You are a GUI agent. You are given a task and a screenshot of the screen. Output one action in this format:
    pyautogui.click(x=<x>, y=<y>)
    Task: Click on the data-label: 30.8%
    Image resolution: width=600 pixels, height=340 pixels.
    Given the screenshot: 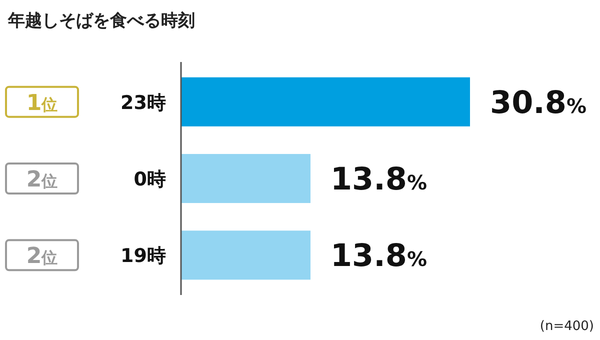 What is the action you would take?
    pyautogui.click(x=538, y=102)
    